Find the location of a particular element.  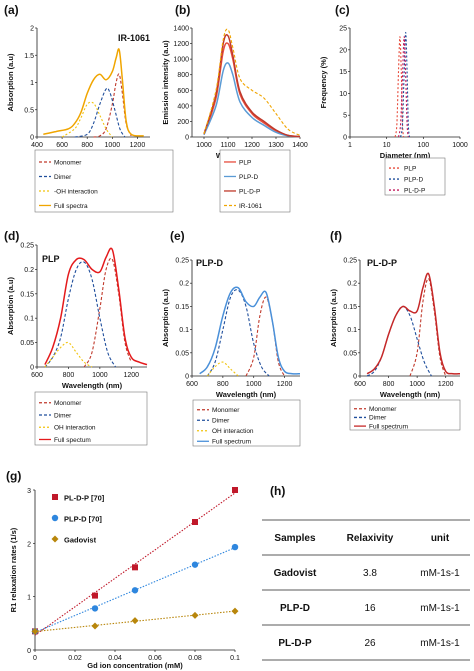

x-tick-label: 1300 is located at coordinates (276, 145).